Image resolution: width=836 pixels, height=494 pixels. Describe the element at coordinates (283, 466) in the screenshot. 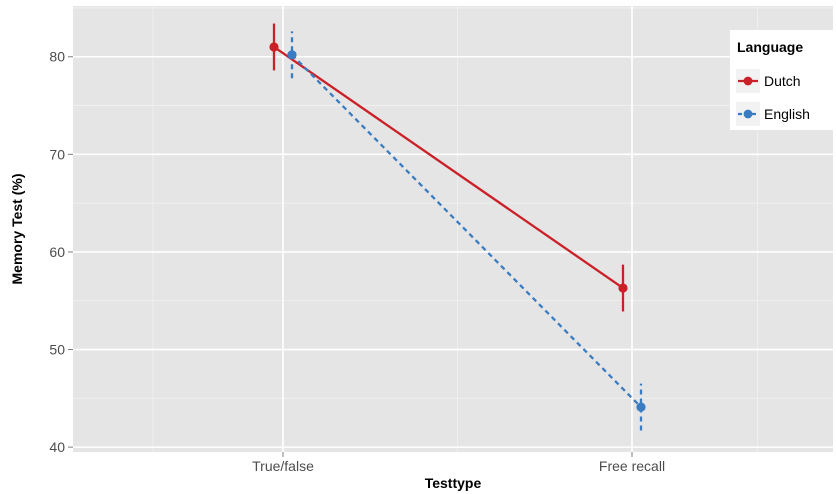

I see `x-tick-label: True/false` at that location.